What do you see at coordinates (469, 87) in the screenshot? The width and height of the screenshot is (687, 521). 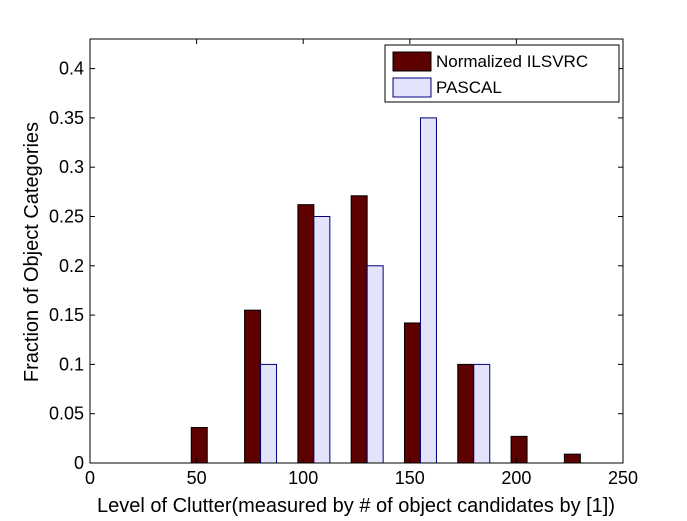 I see `legend-label-pascal: PASCAL` at bounding box center [469, 87].